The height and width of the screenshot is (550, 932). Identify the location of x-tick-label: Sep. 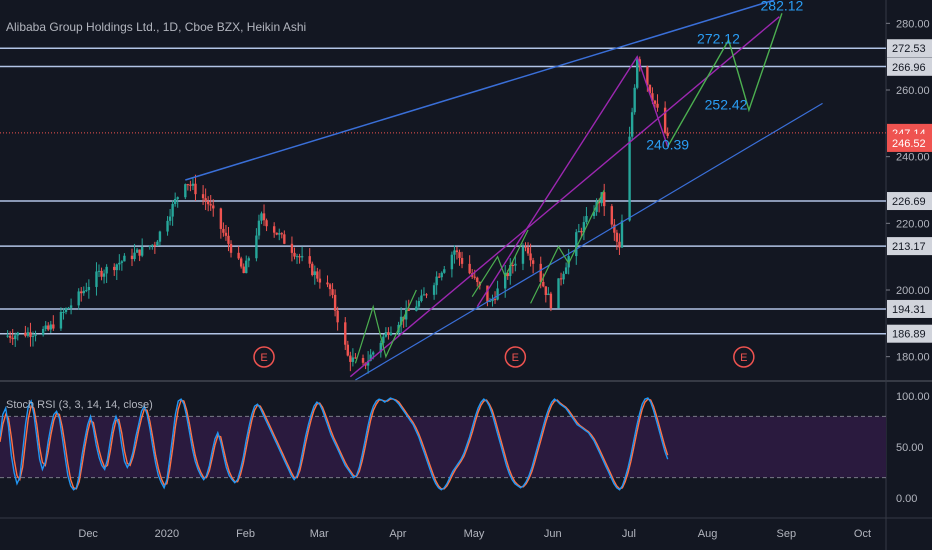
(787, 534).